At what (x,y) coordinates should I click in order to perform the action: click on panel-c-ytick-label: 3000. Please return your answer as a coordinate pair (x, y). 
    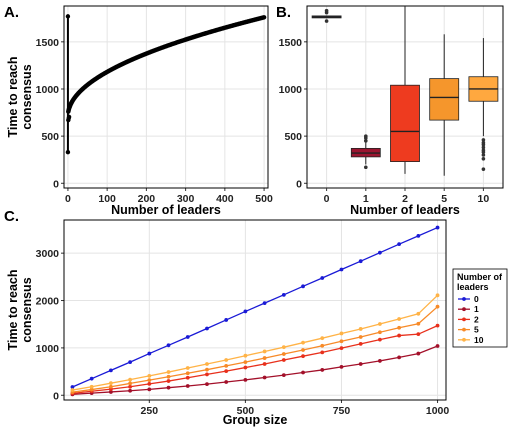
    Looking at the image, I should click on (48, 254).